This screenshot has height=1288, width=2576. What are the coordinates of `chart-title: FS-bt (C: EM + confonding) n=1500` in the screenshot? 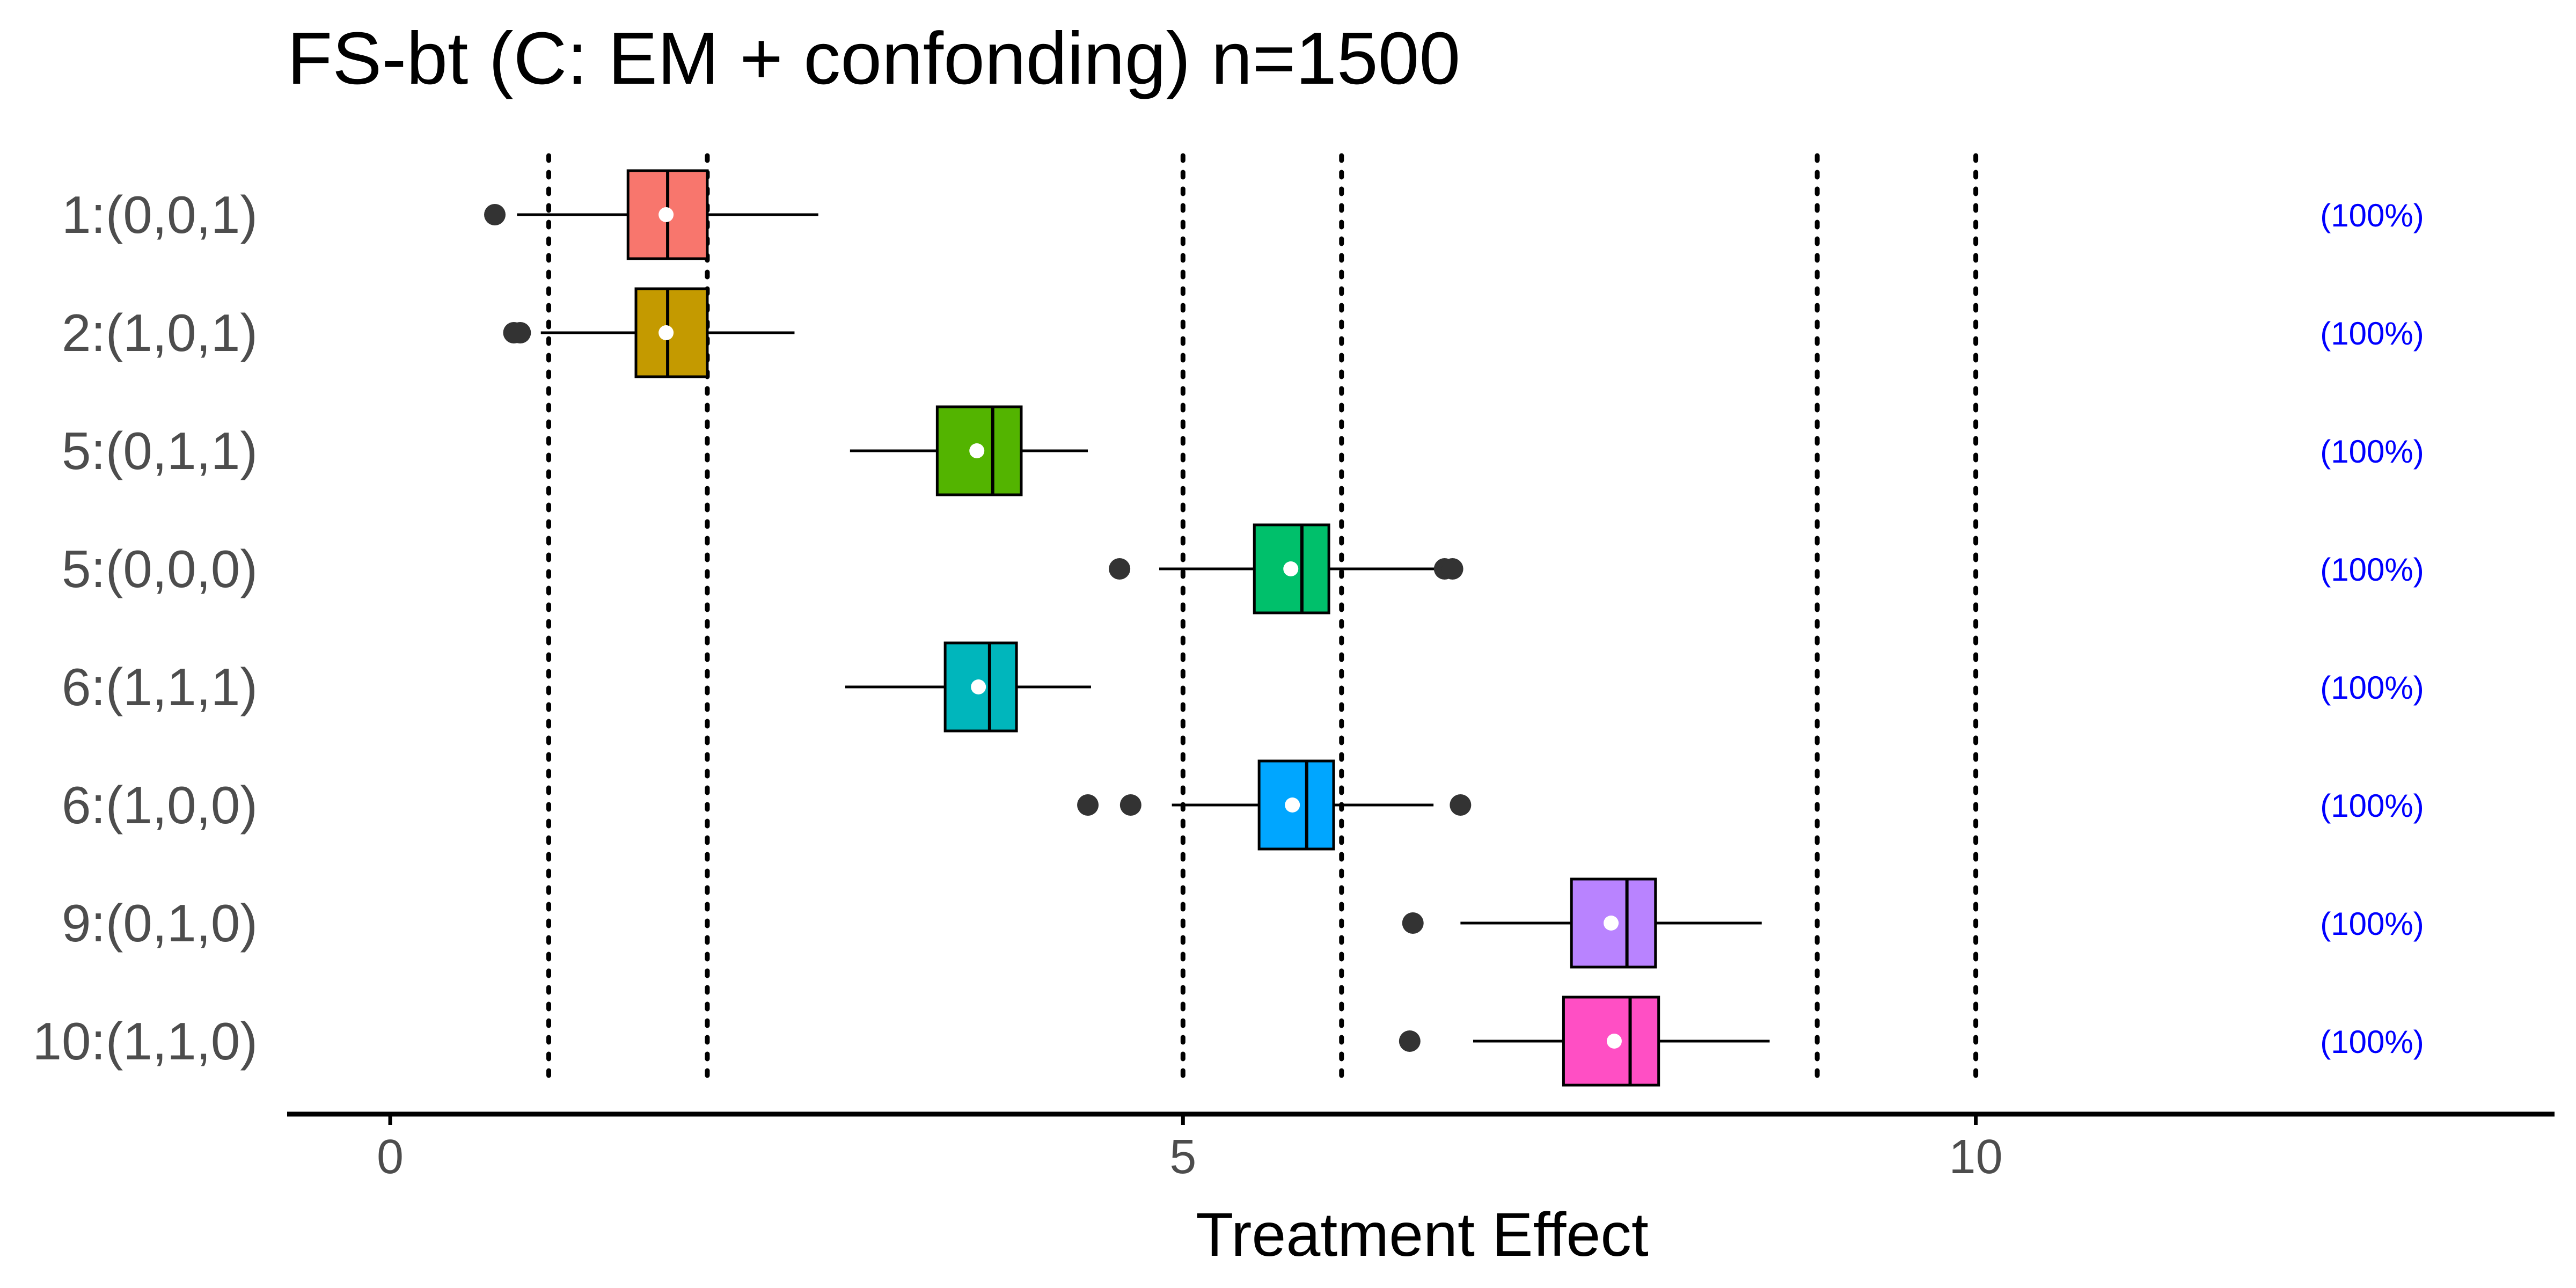 It's located at (874, 58).